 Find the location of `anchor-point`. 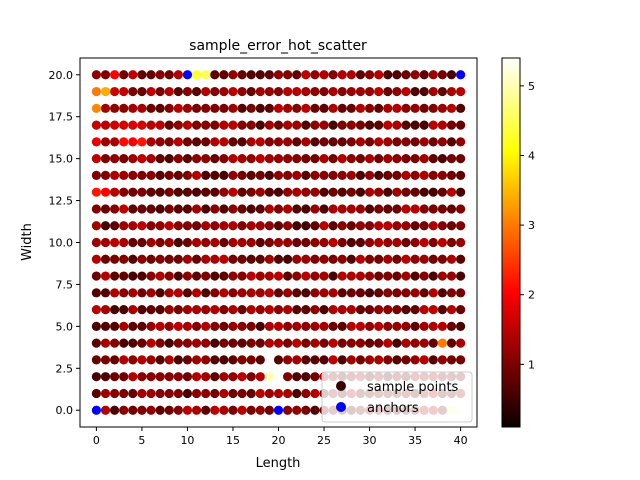

anchor-point is located at coordinates (96, 410).